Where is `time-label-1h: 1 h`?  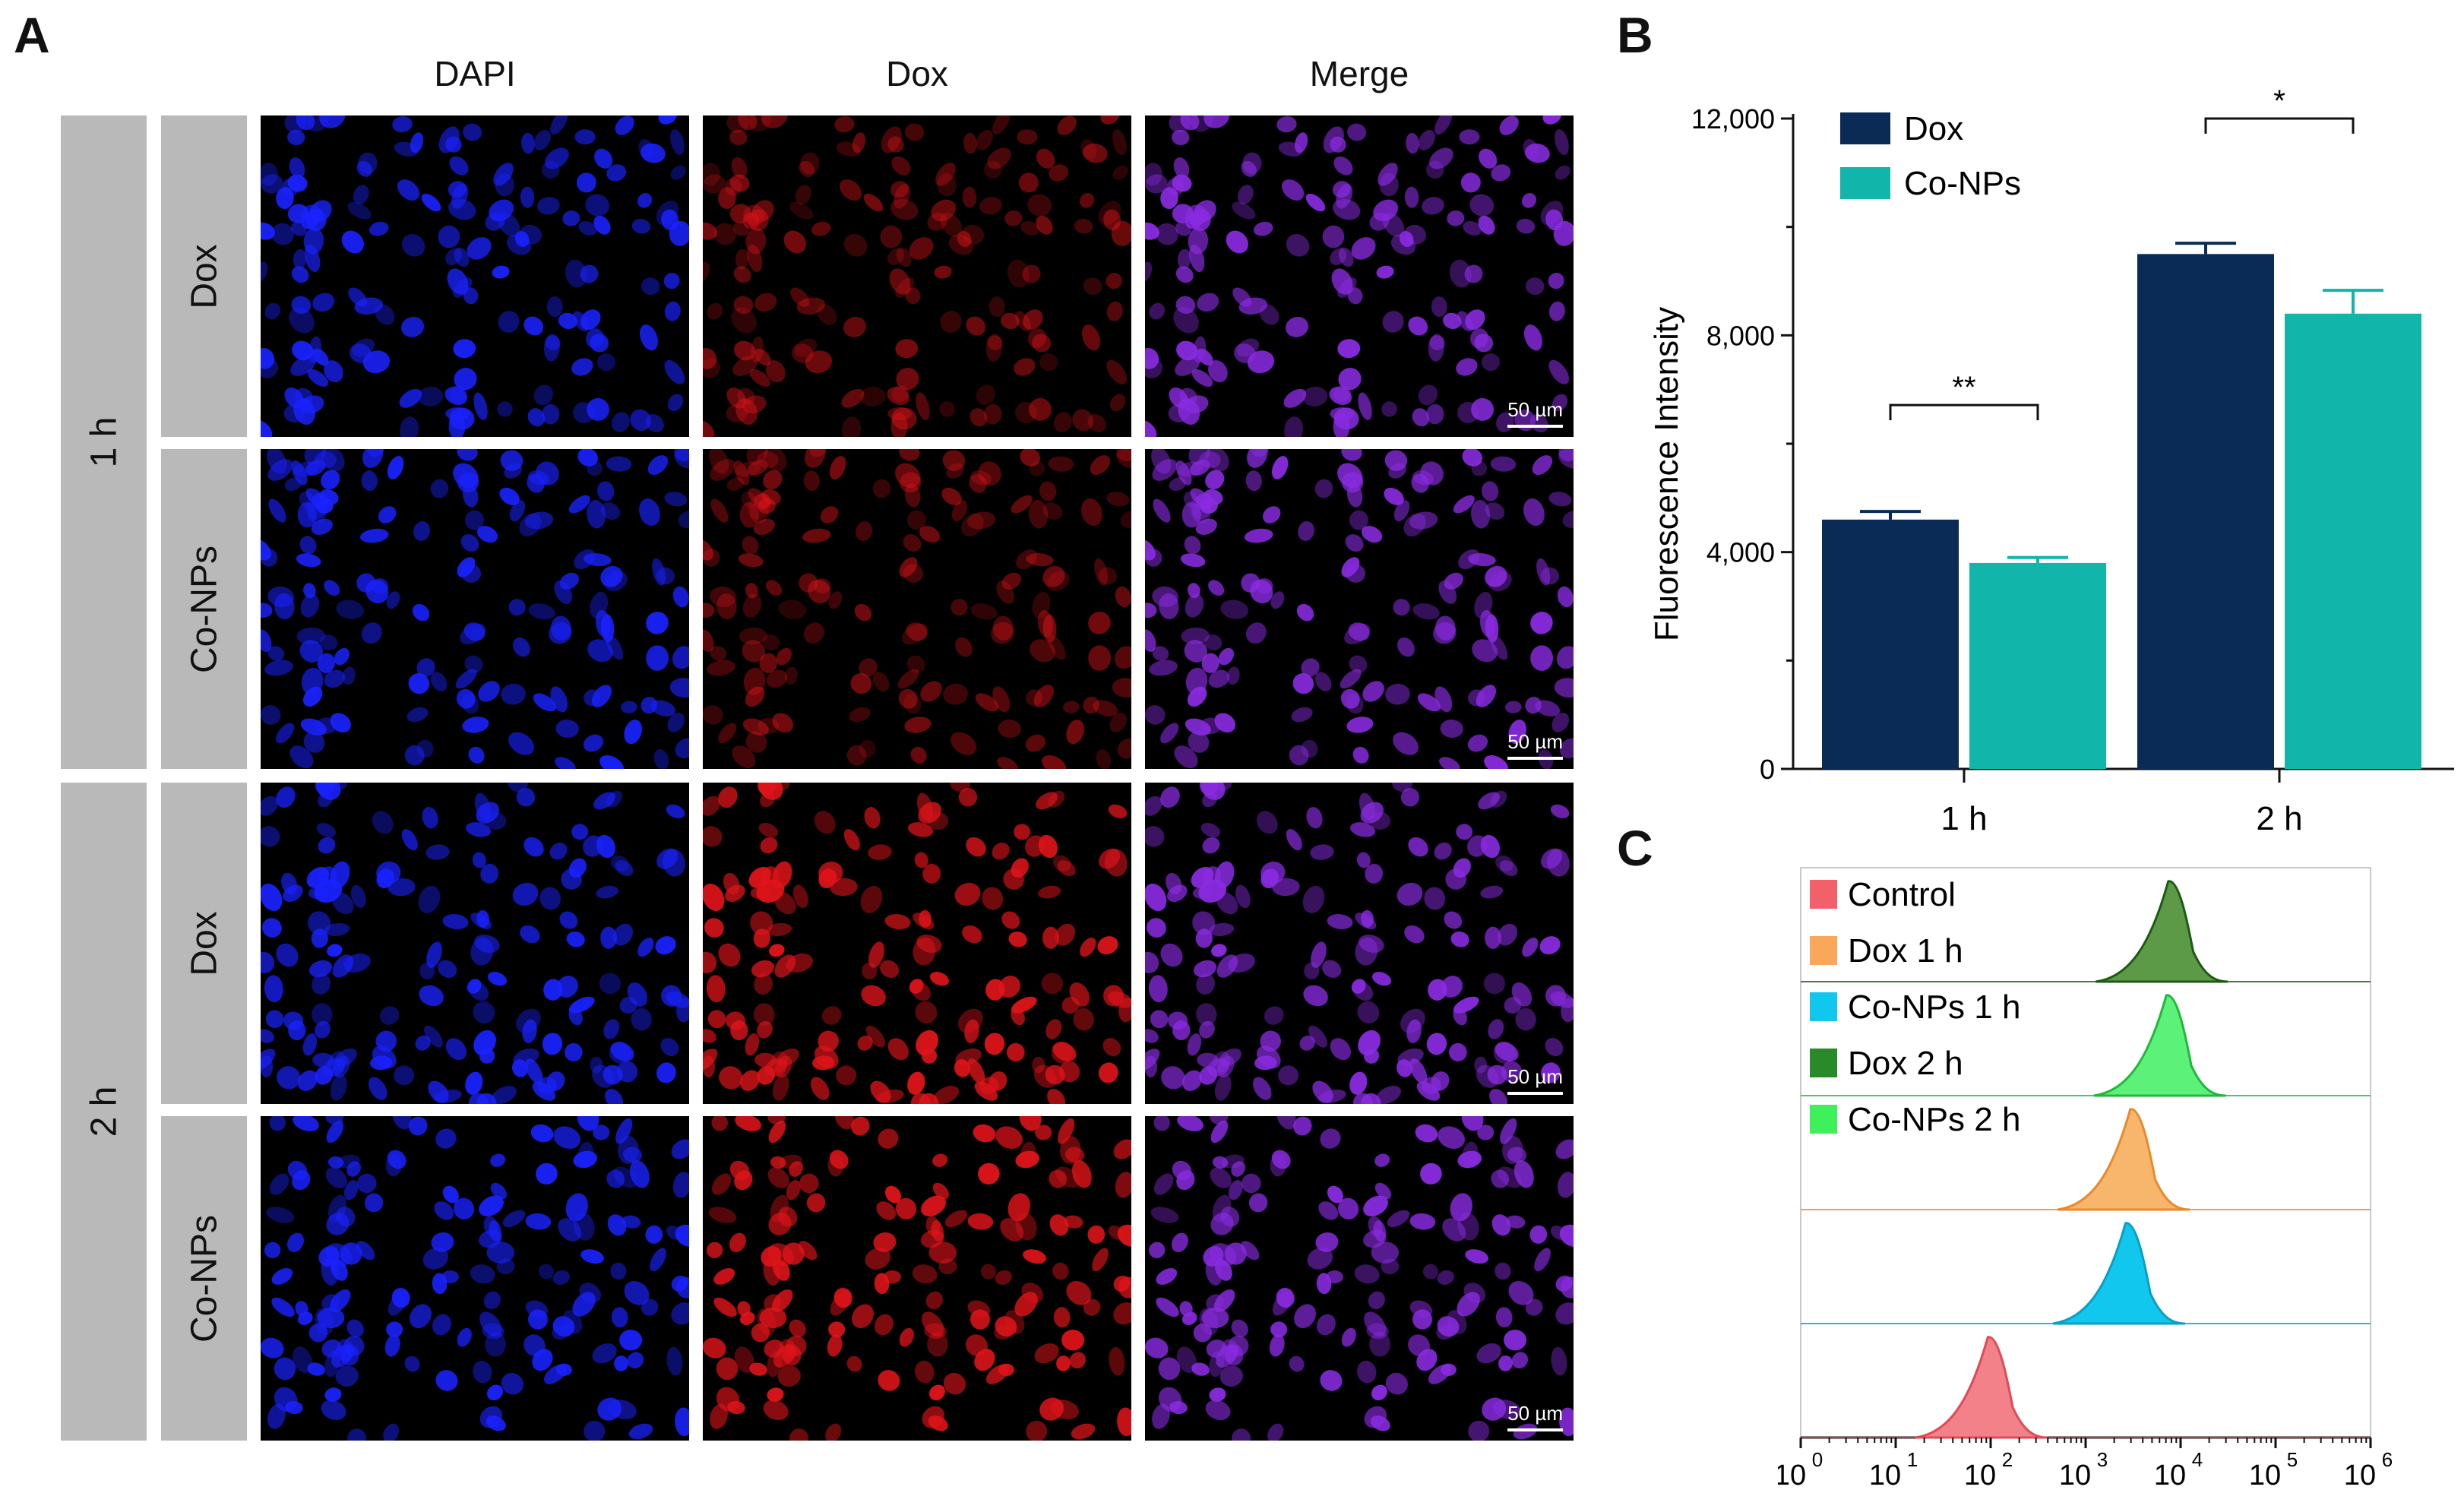
time-label-1h: 1 h is located at coordinates (104, 442).